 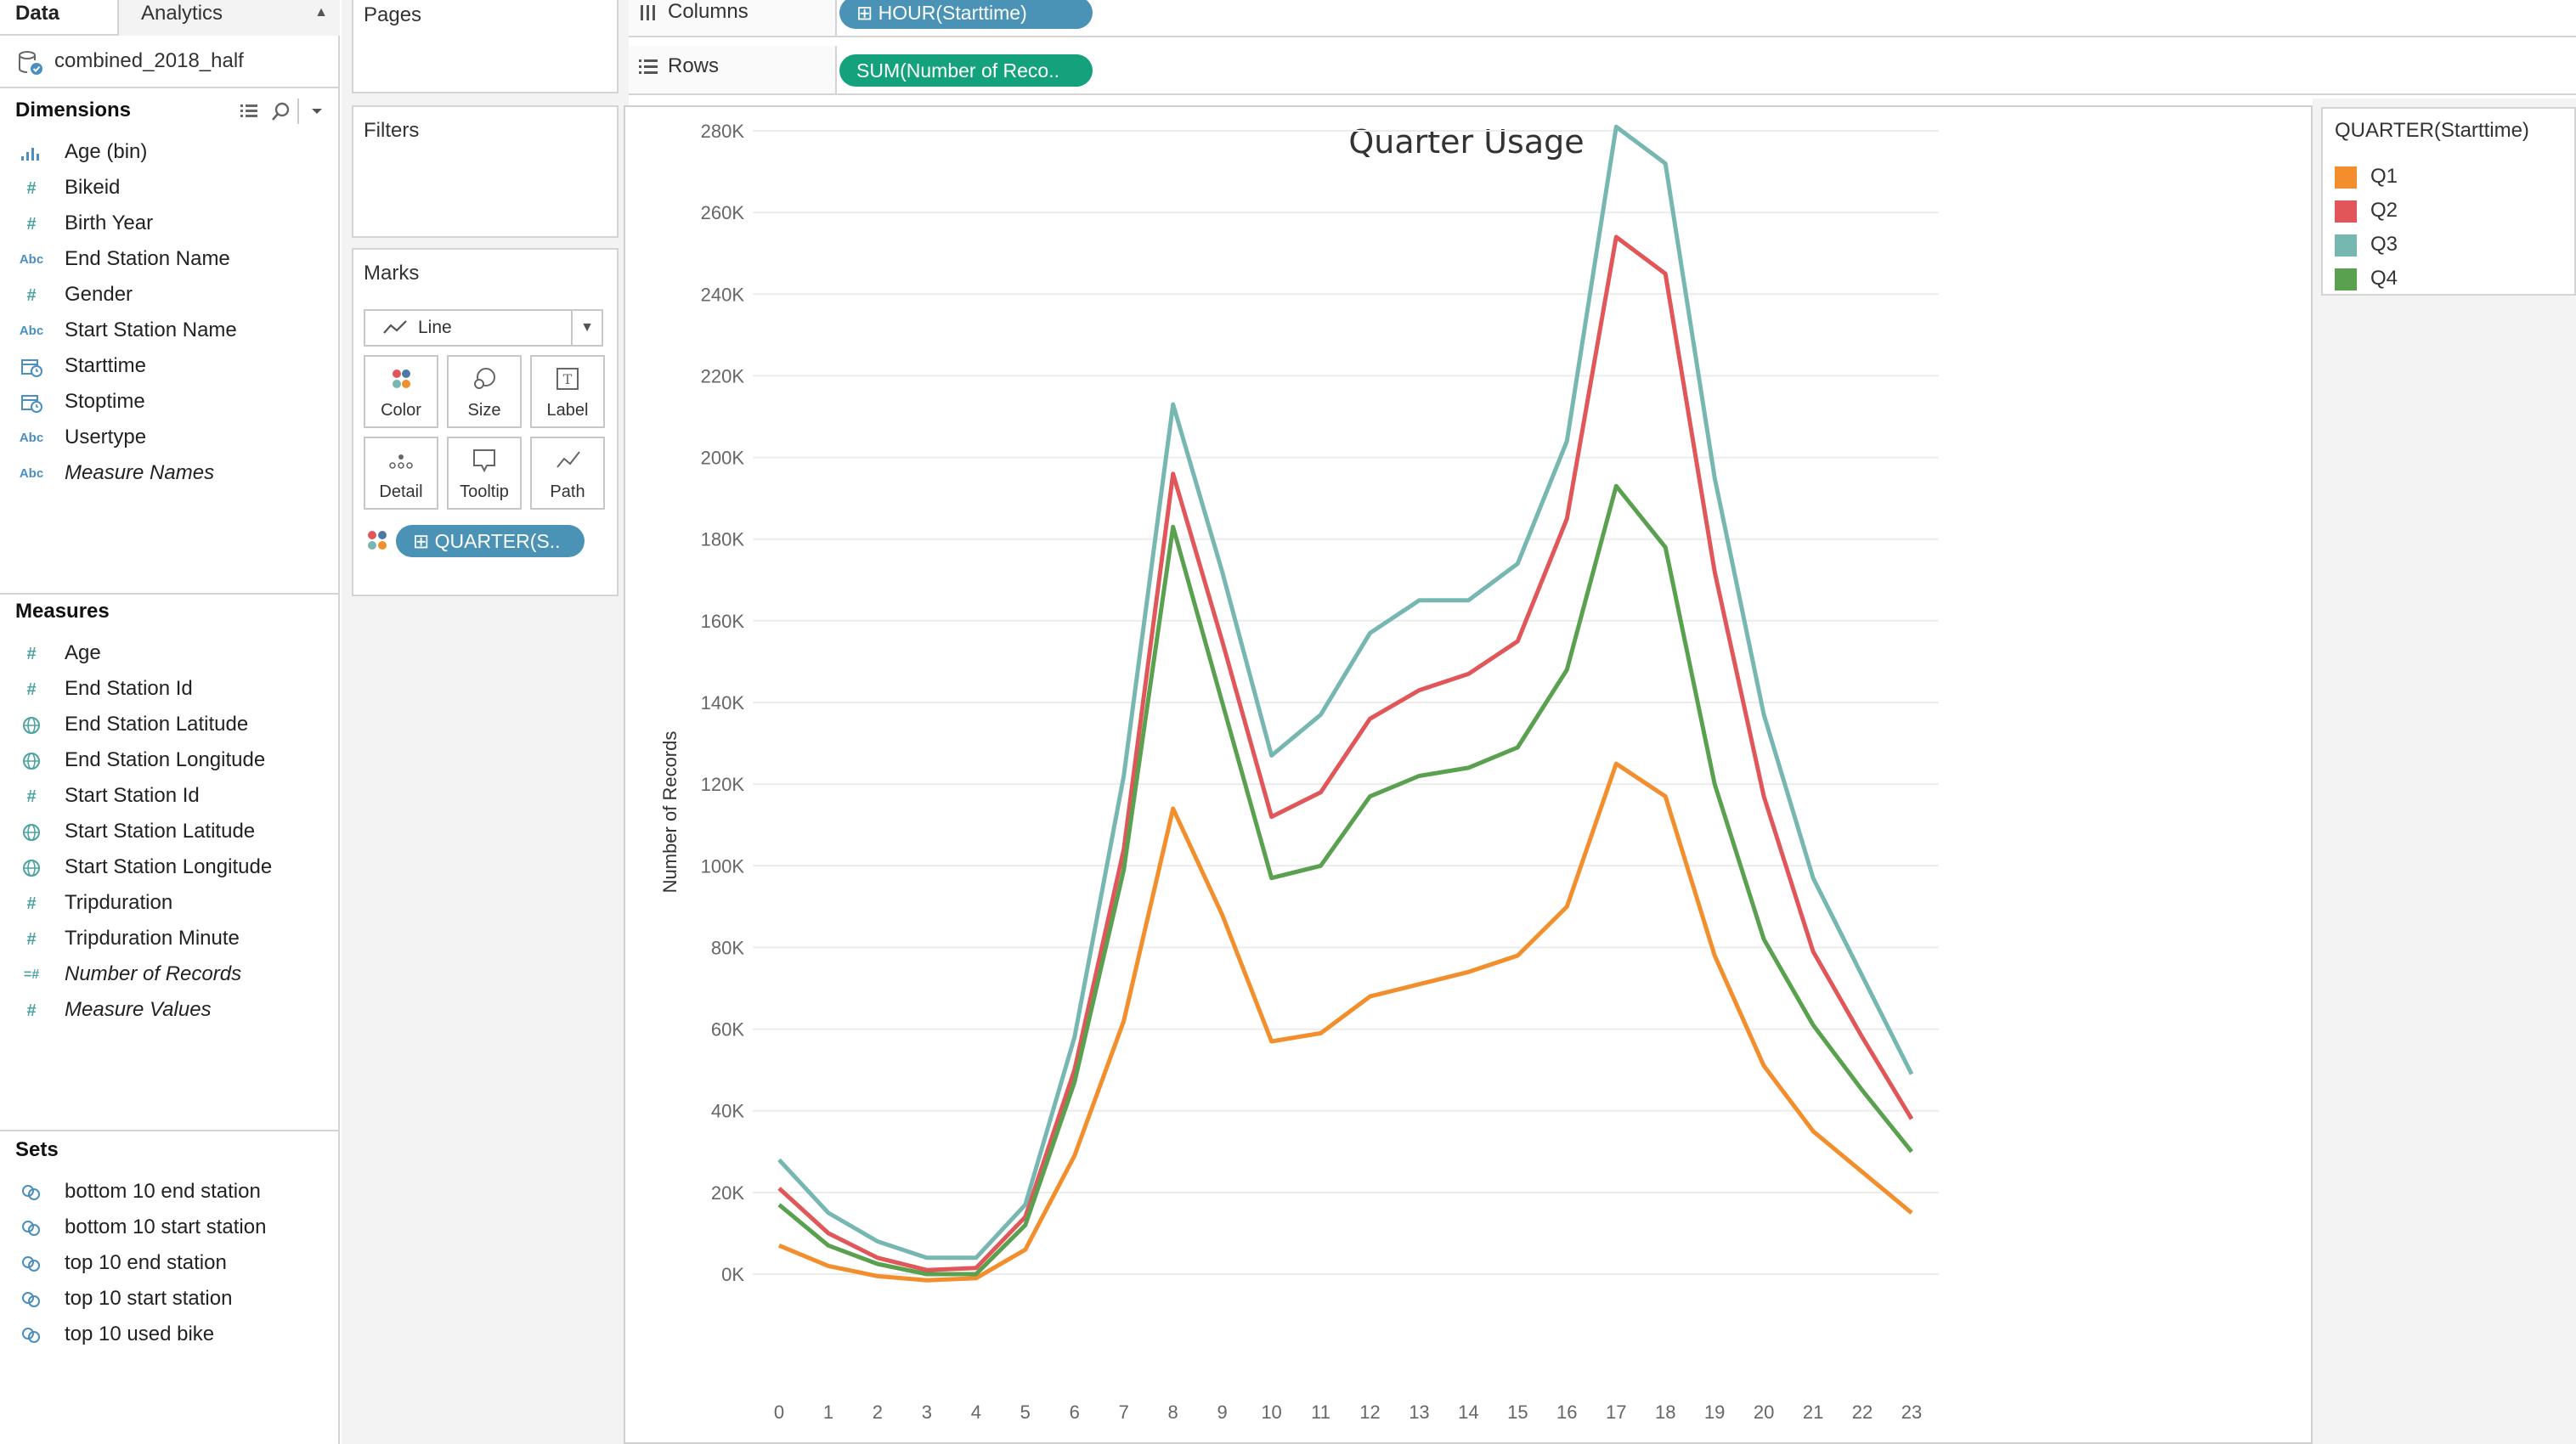 What do you see at coordinates (165, 759) in the screenshot?
I see `field-name: End Station Longitude` at bounding box center [165, 759].